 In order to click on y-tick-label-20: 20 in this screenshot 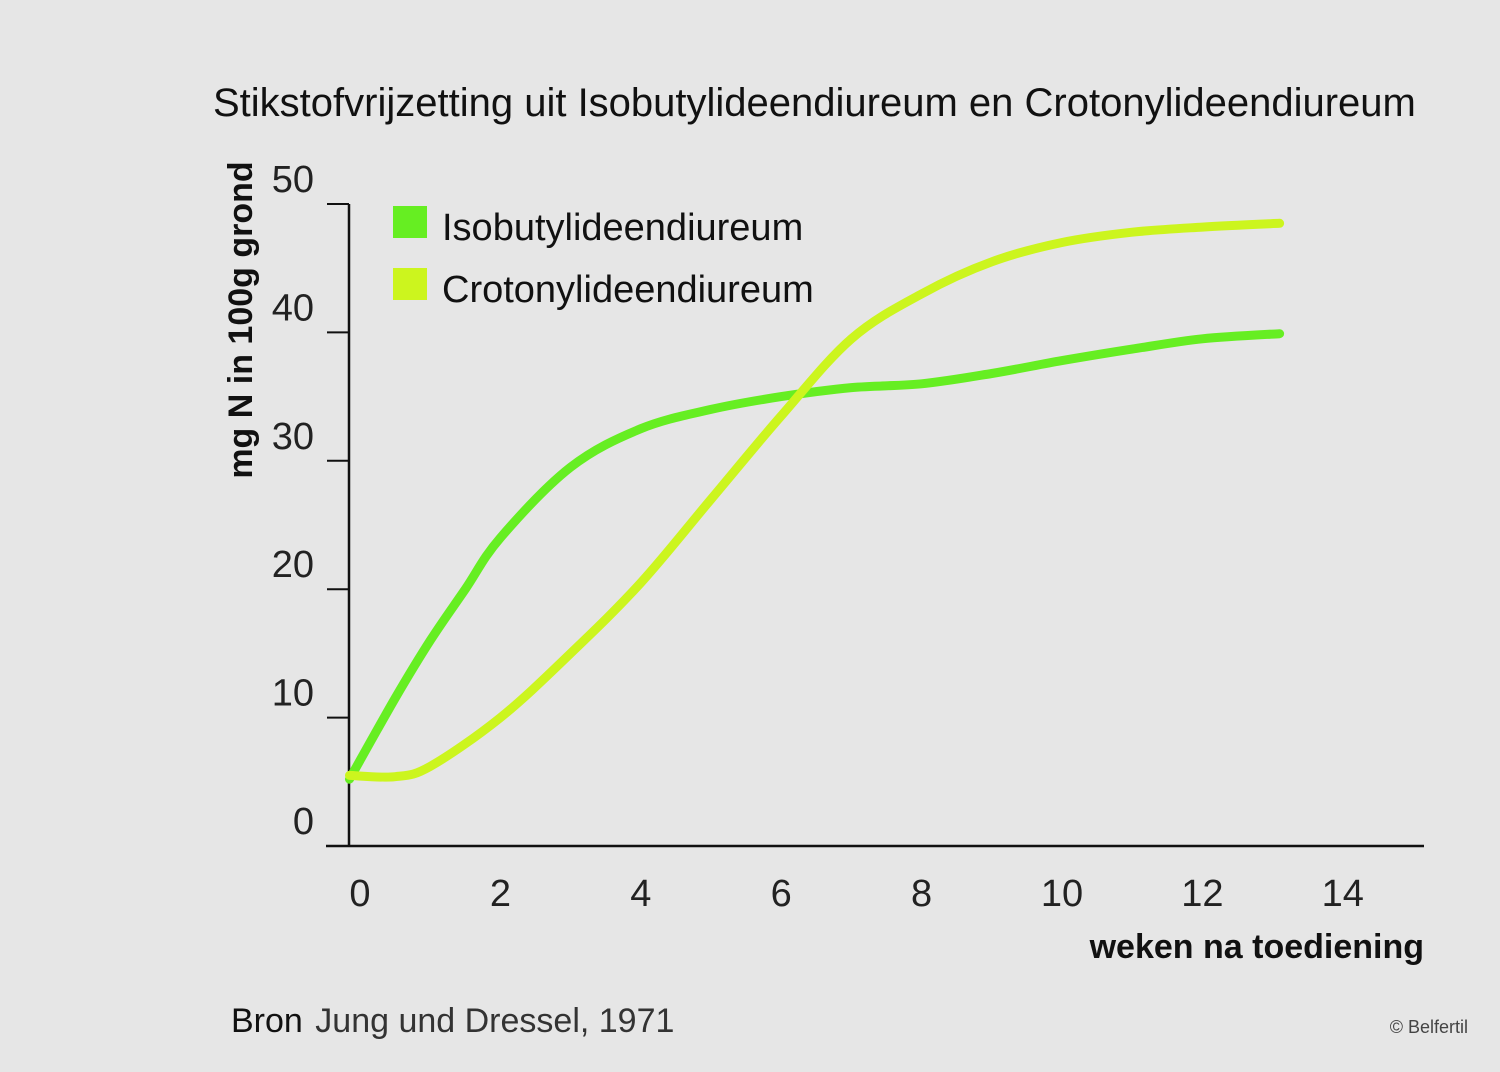, I will do `click(293, 565)`.